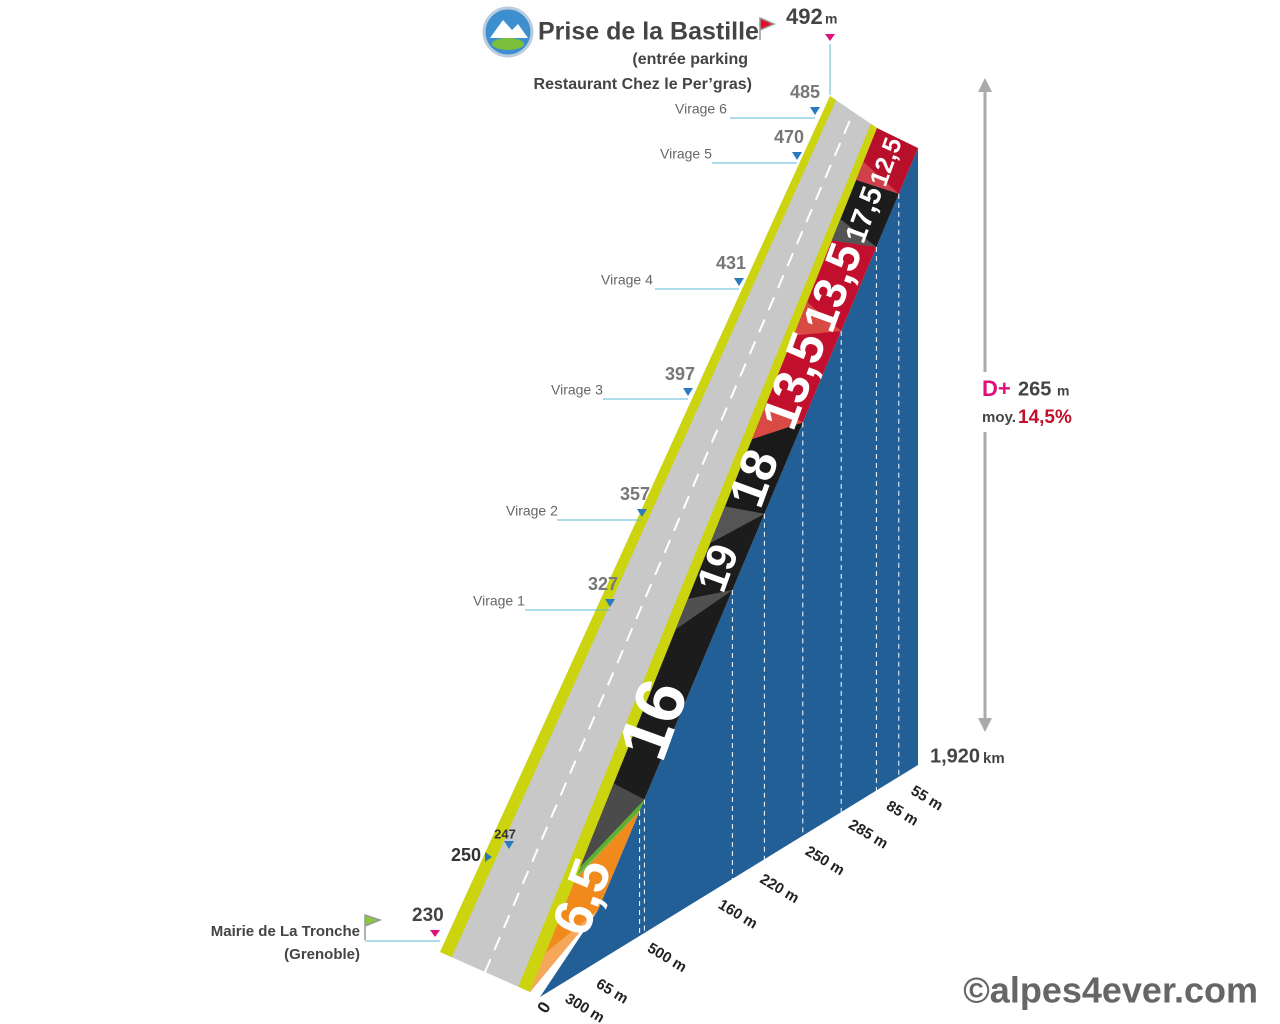 This screenshot has height=1024, width=1280. What do you see at coordinates (373, 926) in the screenshot?
I see `start-flag` at bounding box center [373, 926].